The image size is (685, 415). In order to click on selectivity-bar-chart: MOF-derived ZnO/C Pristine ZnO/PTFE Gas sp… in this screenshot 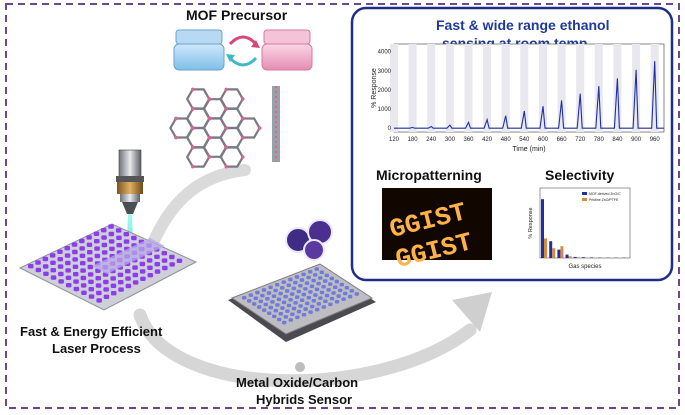, I will do `click(579, 228)`.